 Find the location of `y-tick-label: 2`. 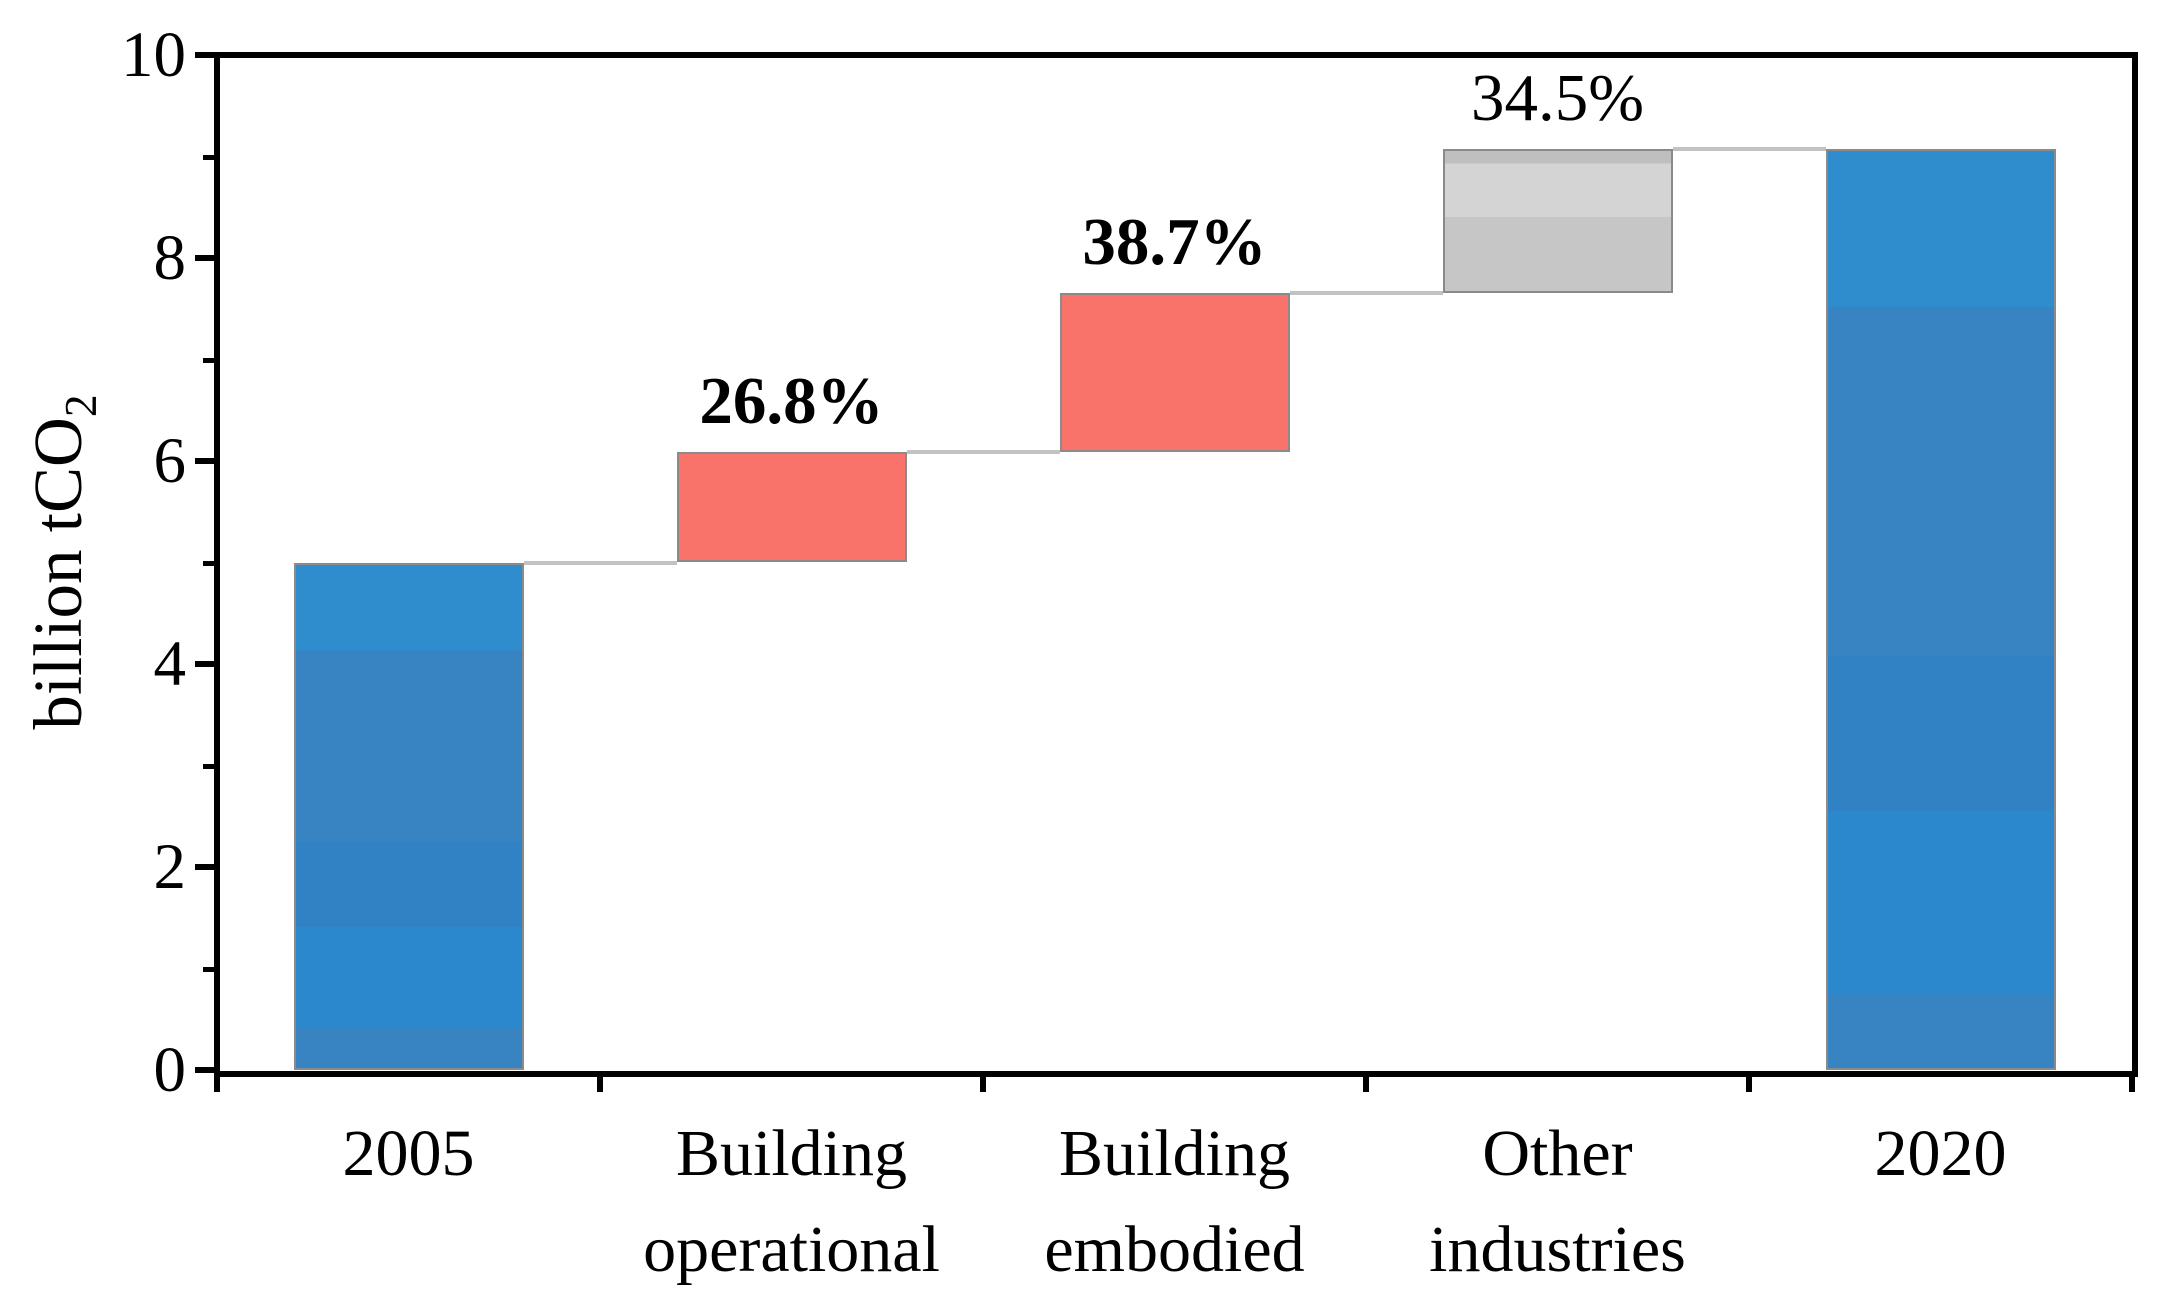

y-tick-label: 2 is located at coordinates (170, 867).